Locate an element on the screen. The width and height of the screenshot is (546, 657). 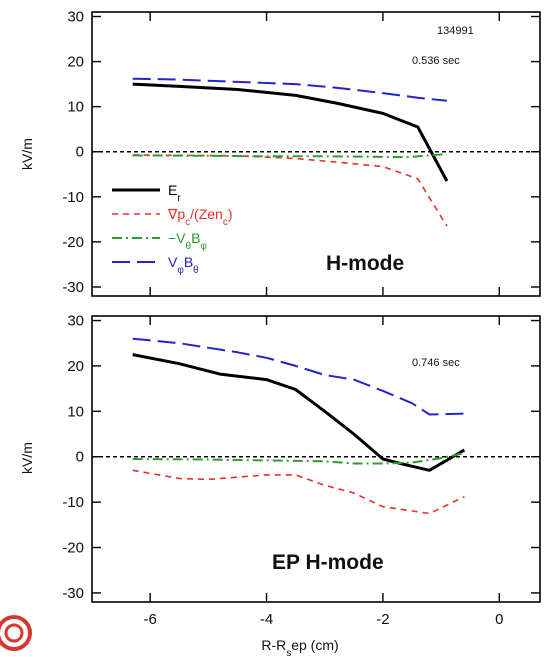
bottom-ytick-label: -30 is located at coordinates (73, 593).